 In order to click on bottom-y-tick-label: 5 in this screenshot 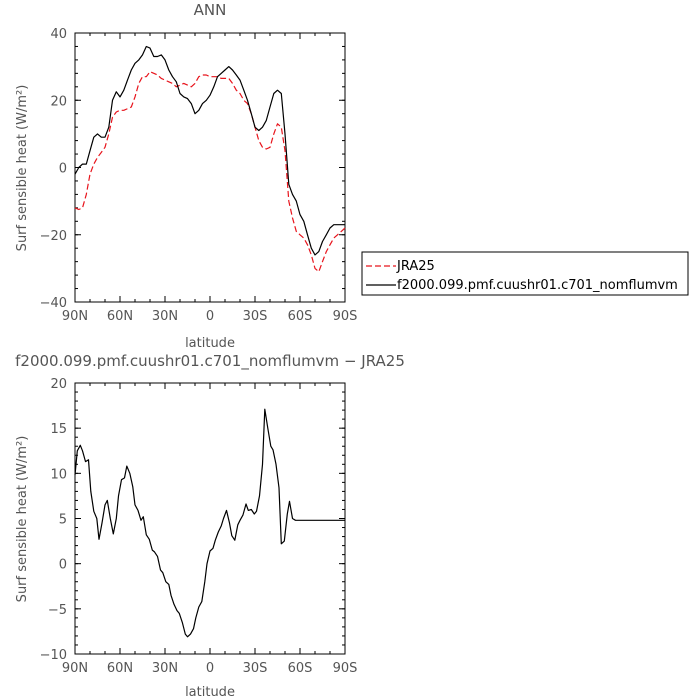, I will do `click(63, 520)`.